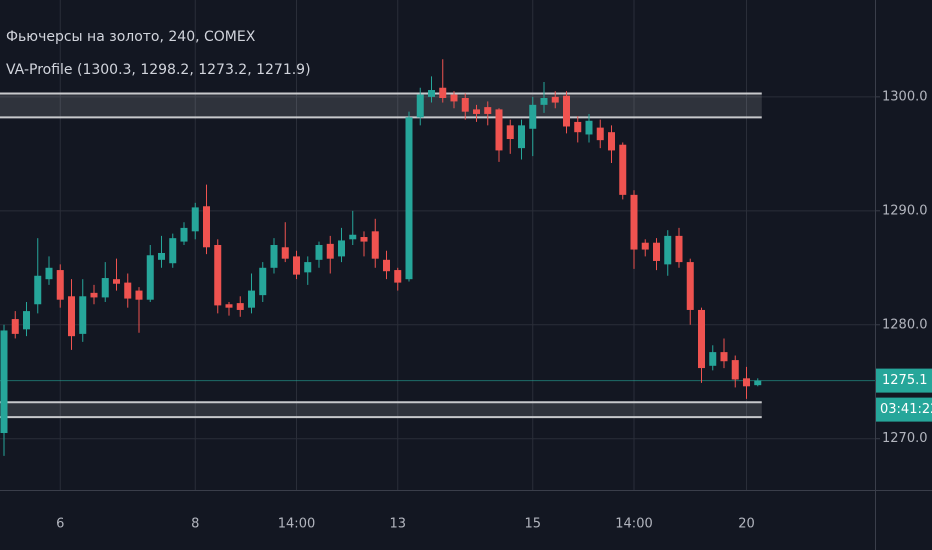 The image size is (932, 550). Describe the element at coordinates (905, 96) in the screenshot. I see `y-tick-label: 1300.0` at that location.